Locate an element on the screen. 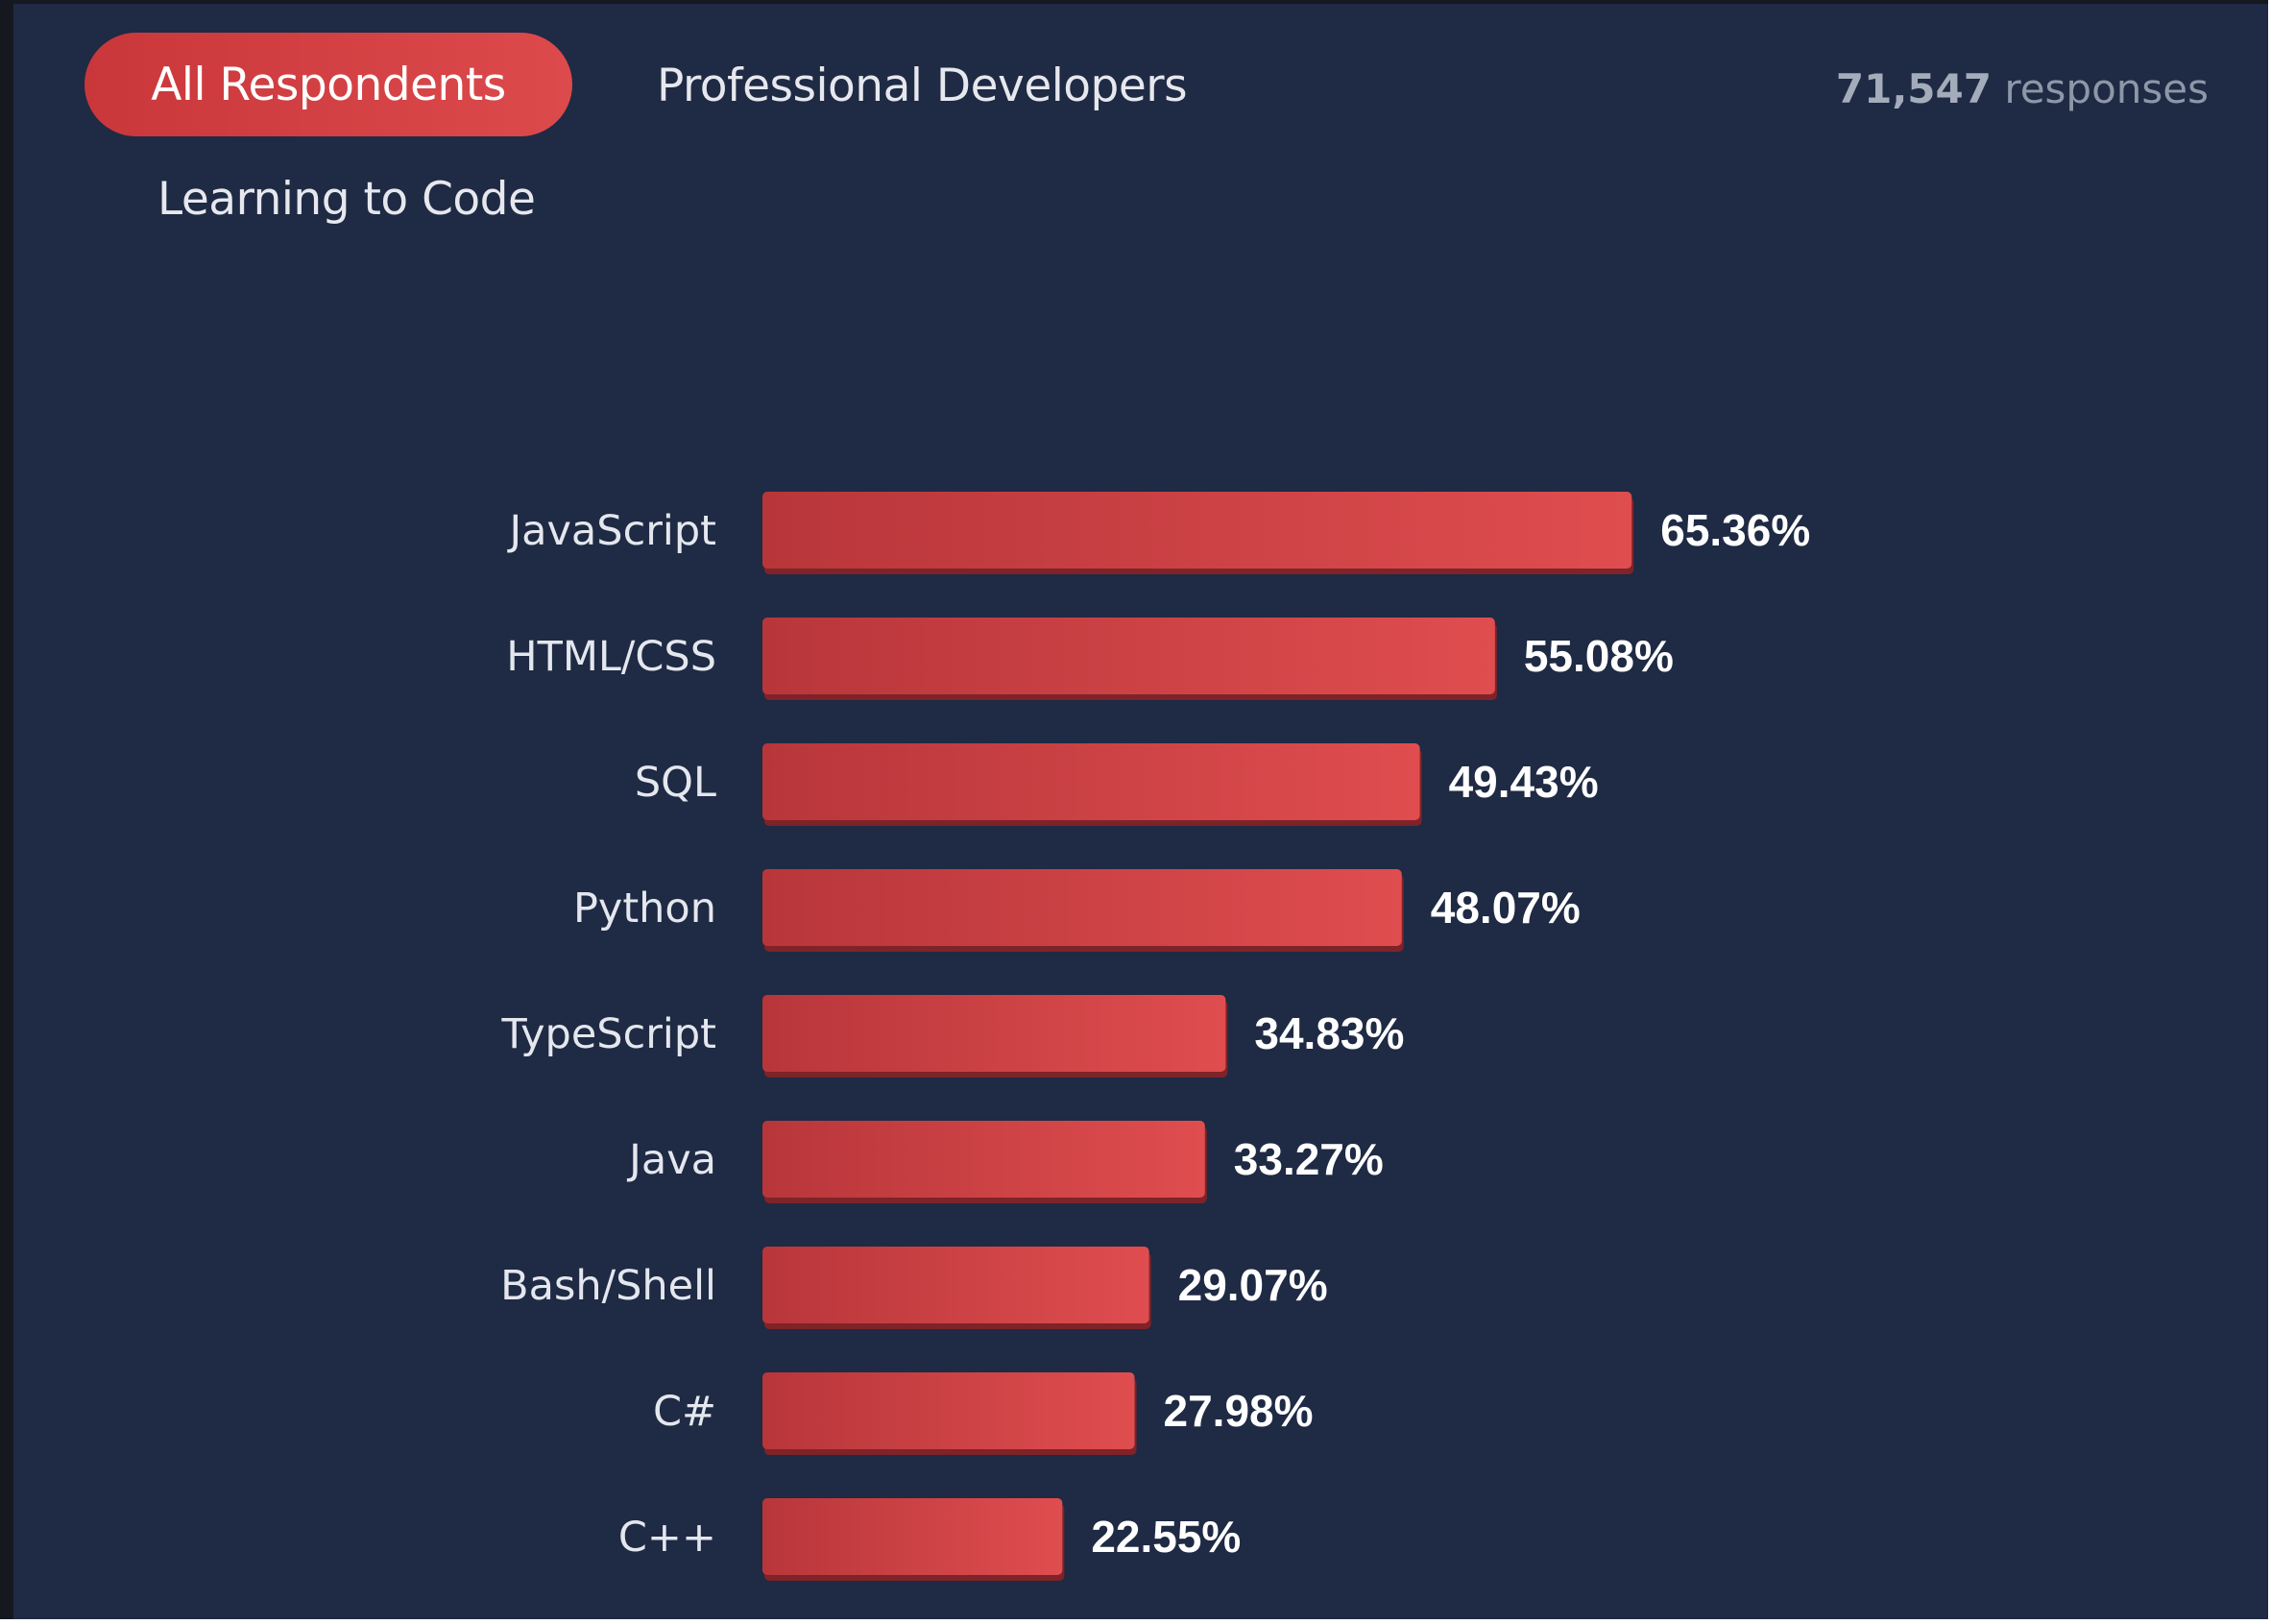  value-label: 33.27% is located at coordinates (1309, 1159).